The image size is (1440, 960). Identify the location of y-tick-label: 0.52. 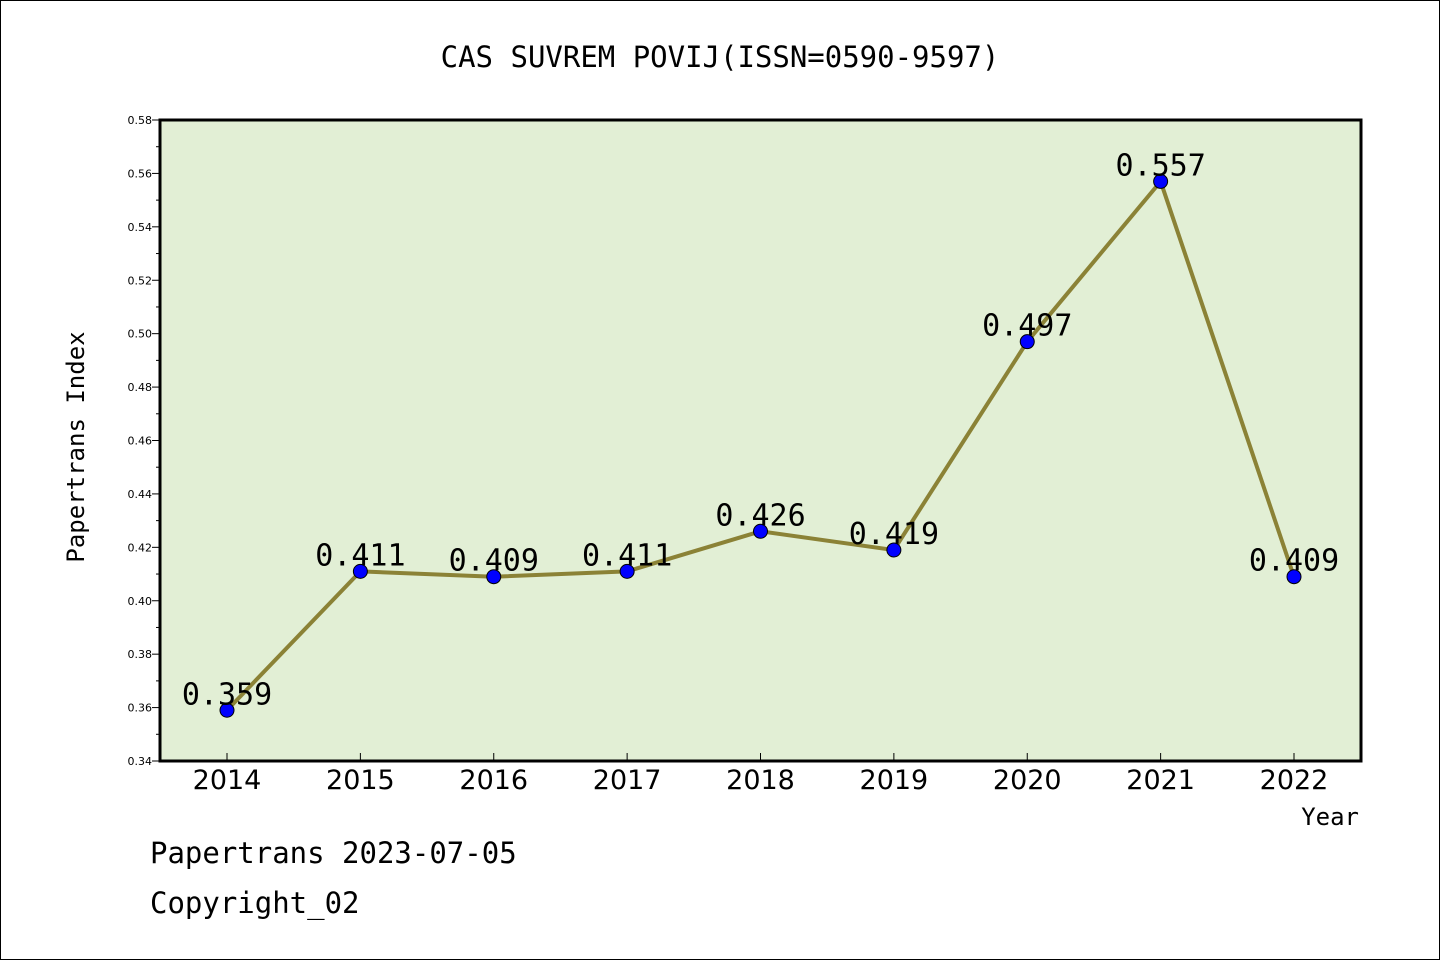
(140, 280).